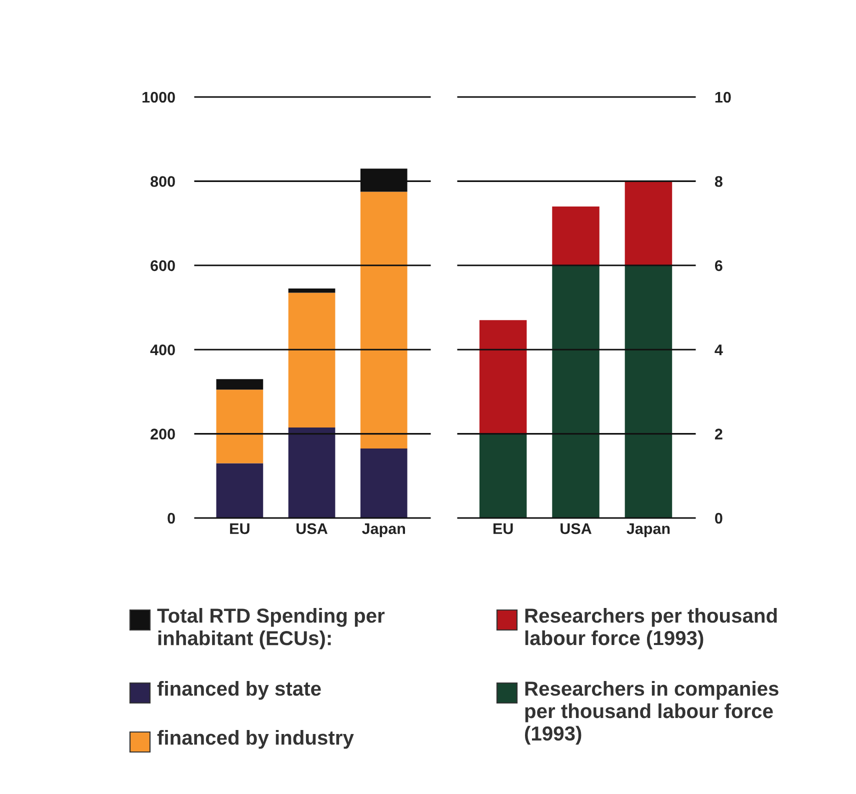 Image resolution: width=856 pixels, height=794 pixels. I want to click on y2-tick-label: 8, so click(718, 181).